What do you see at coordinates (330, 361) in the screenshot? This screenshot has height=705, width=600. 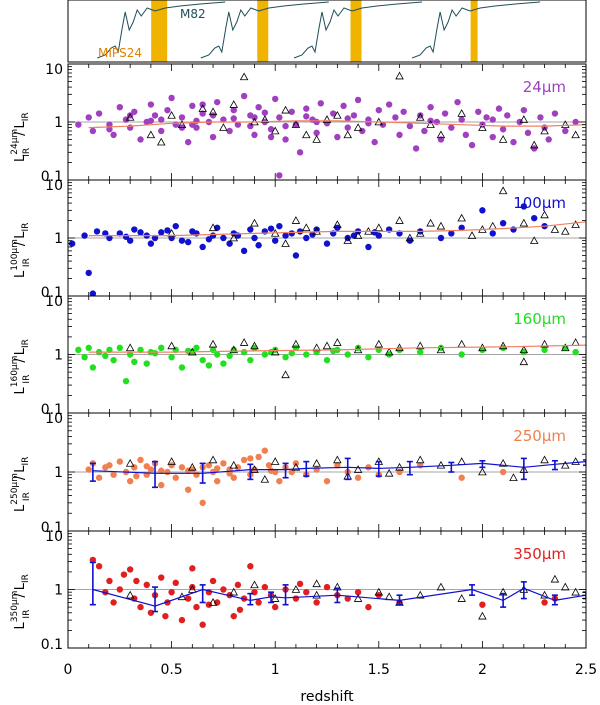 I see `panel-plot-area` at bounding box center [330, 361].